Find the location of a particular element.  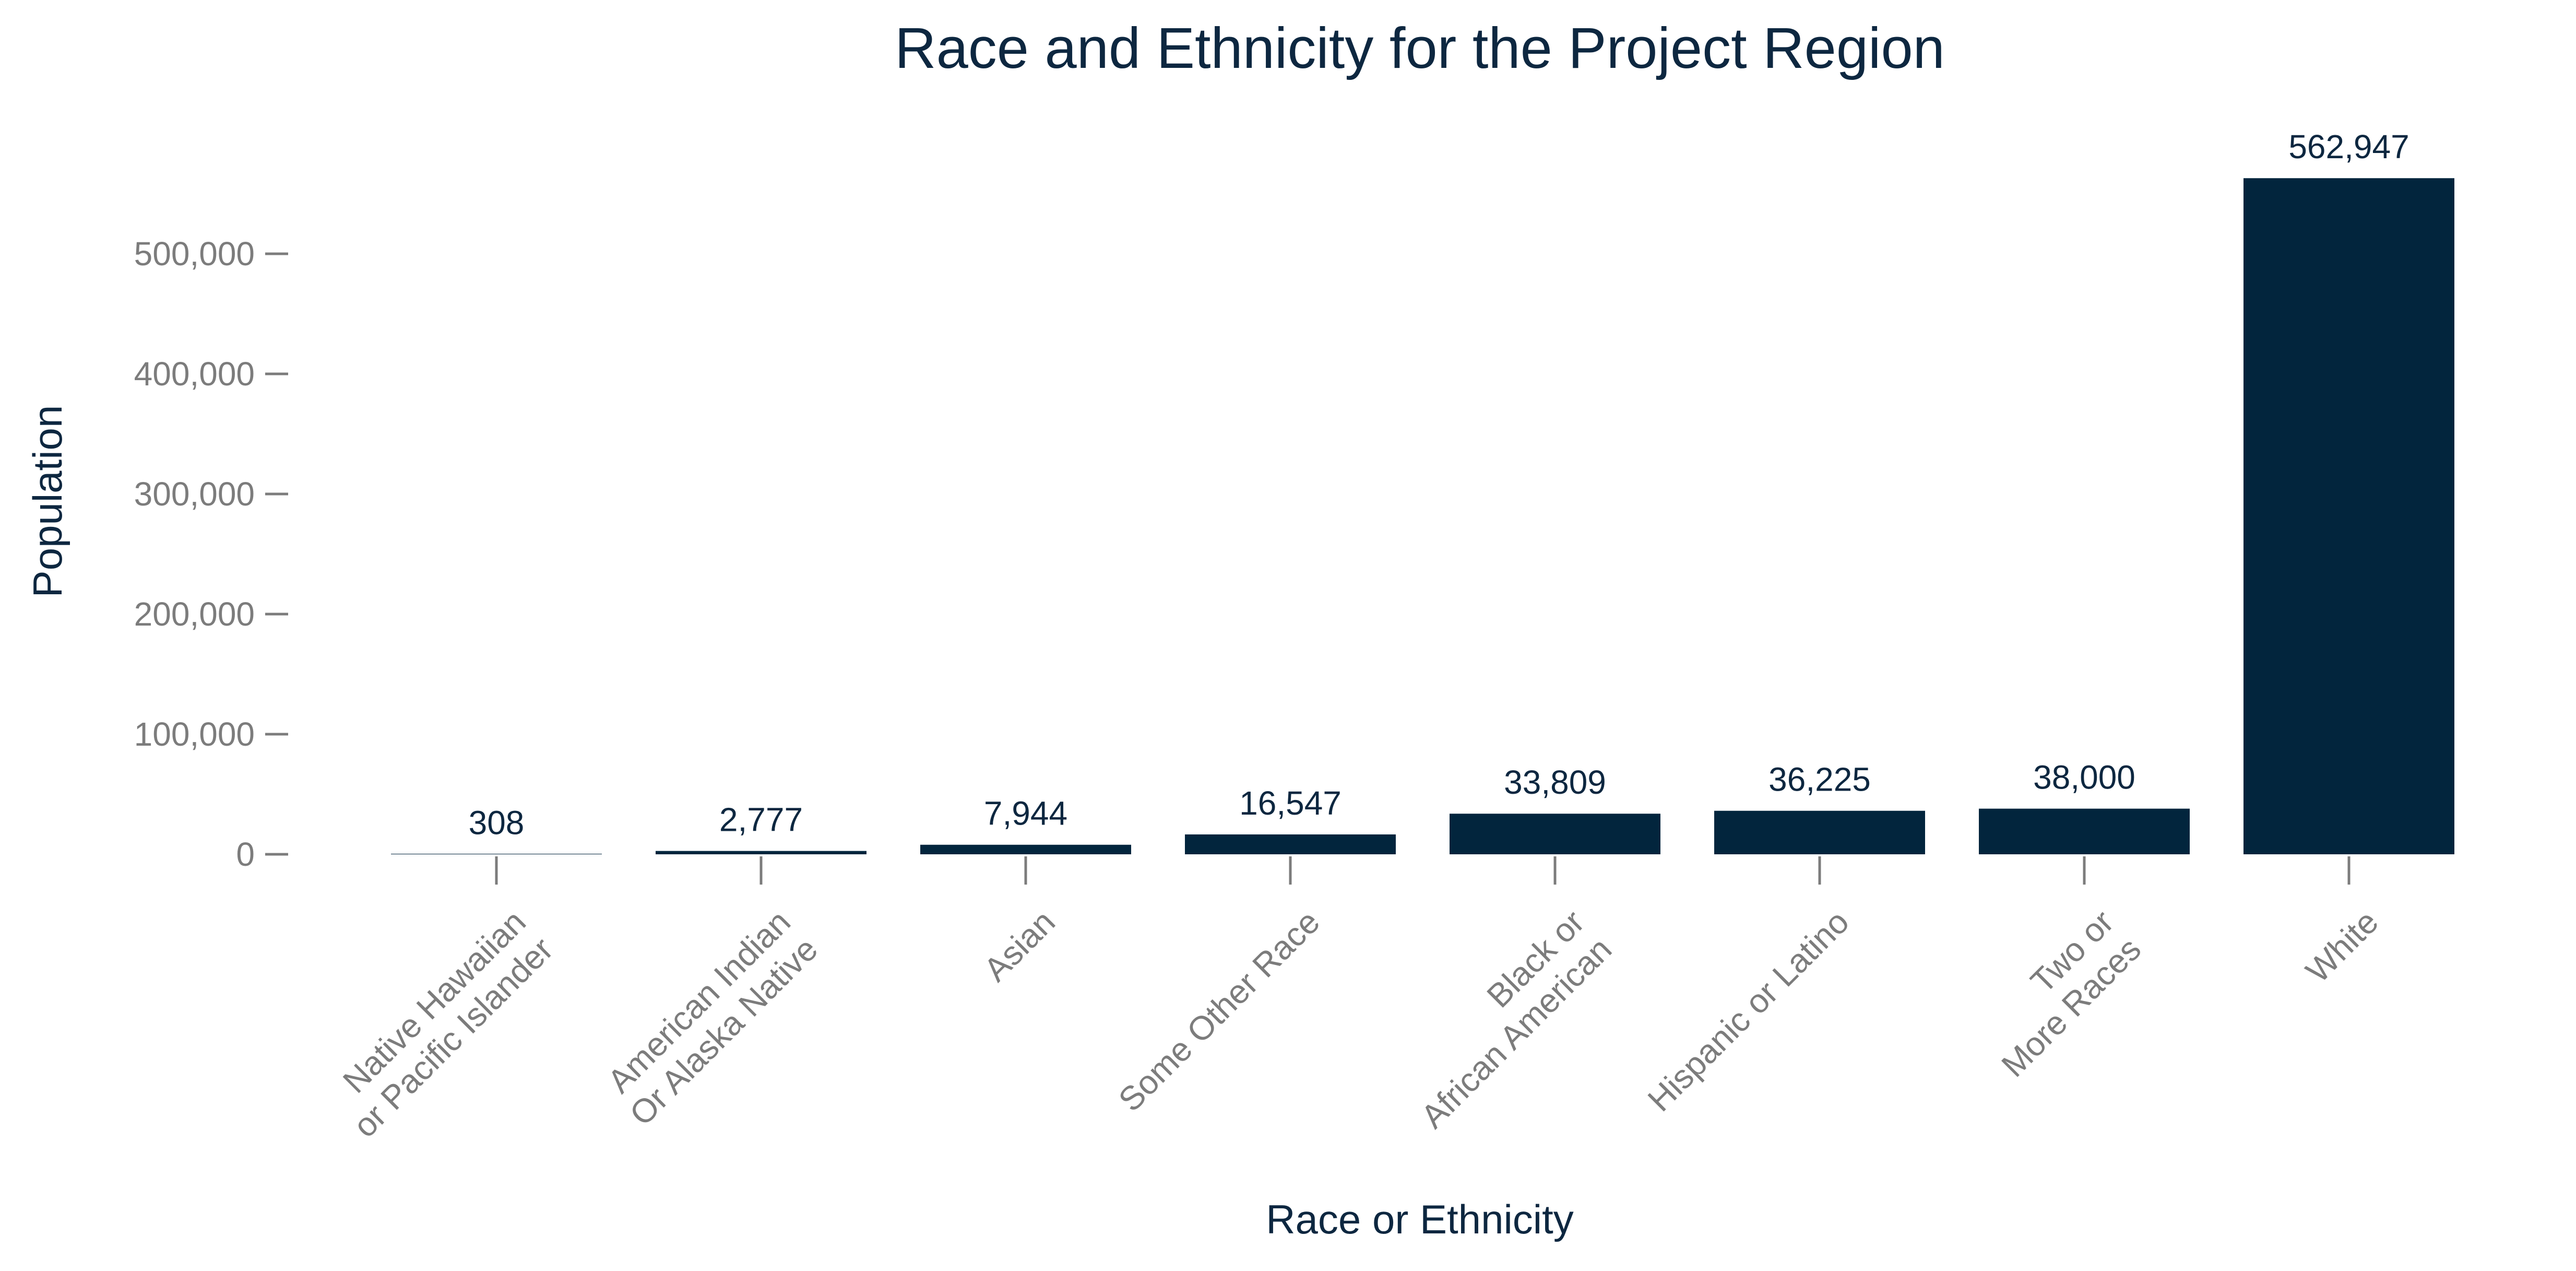

data-label: 38,000 is located at coordinates (2084, 777).